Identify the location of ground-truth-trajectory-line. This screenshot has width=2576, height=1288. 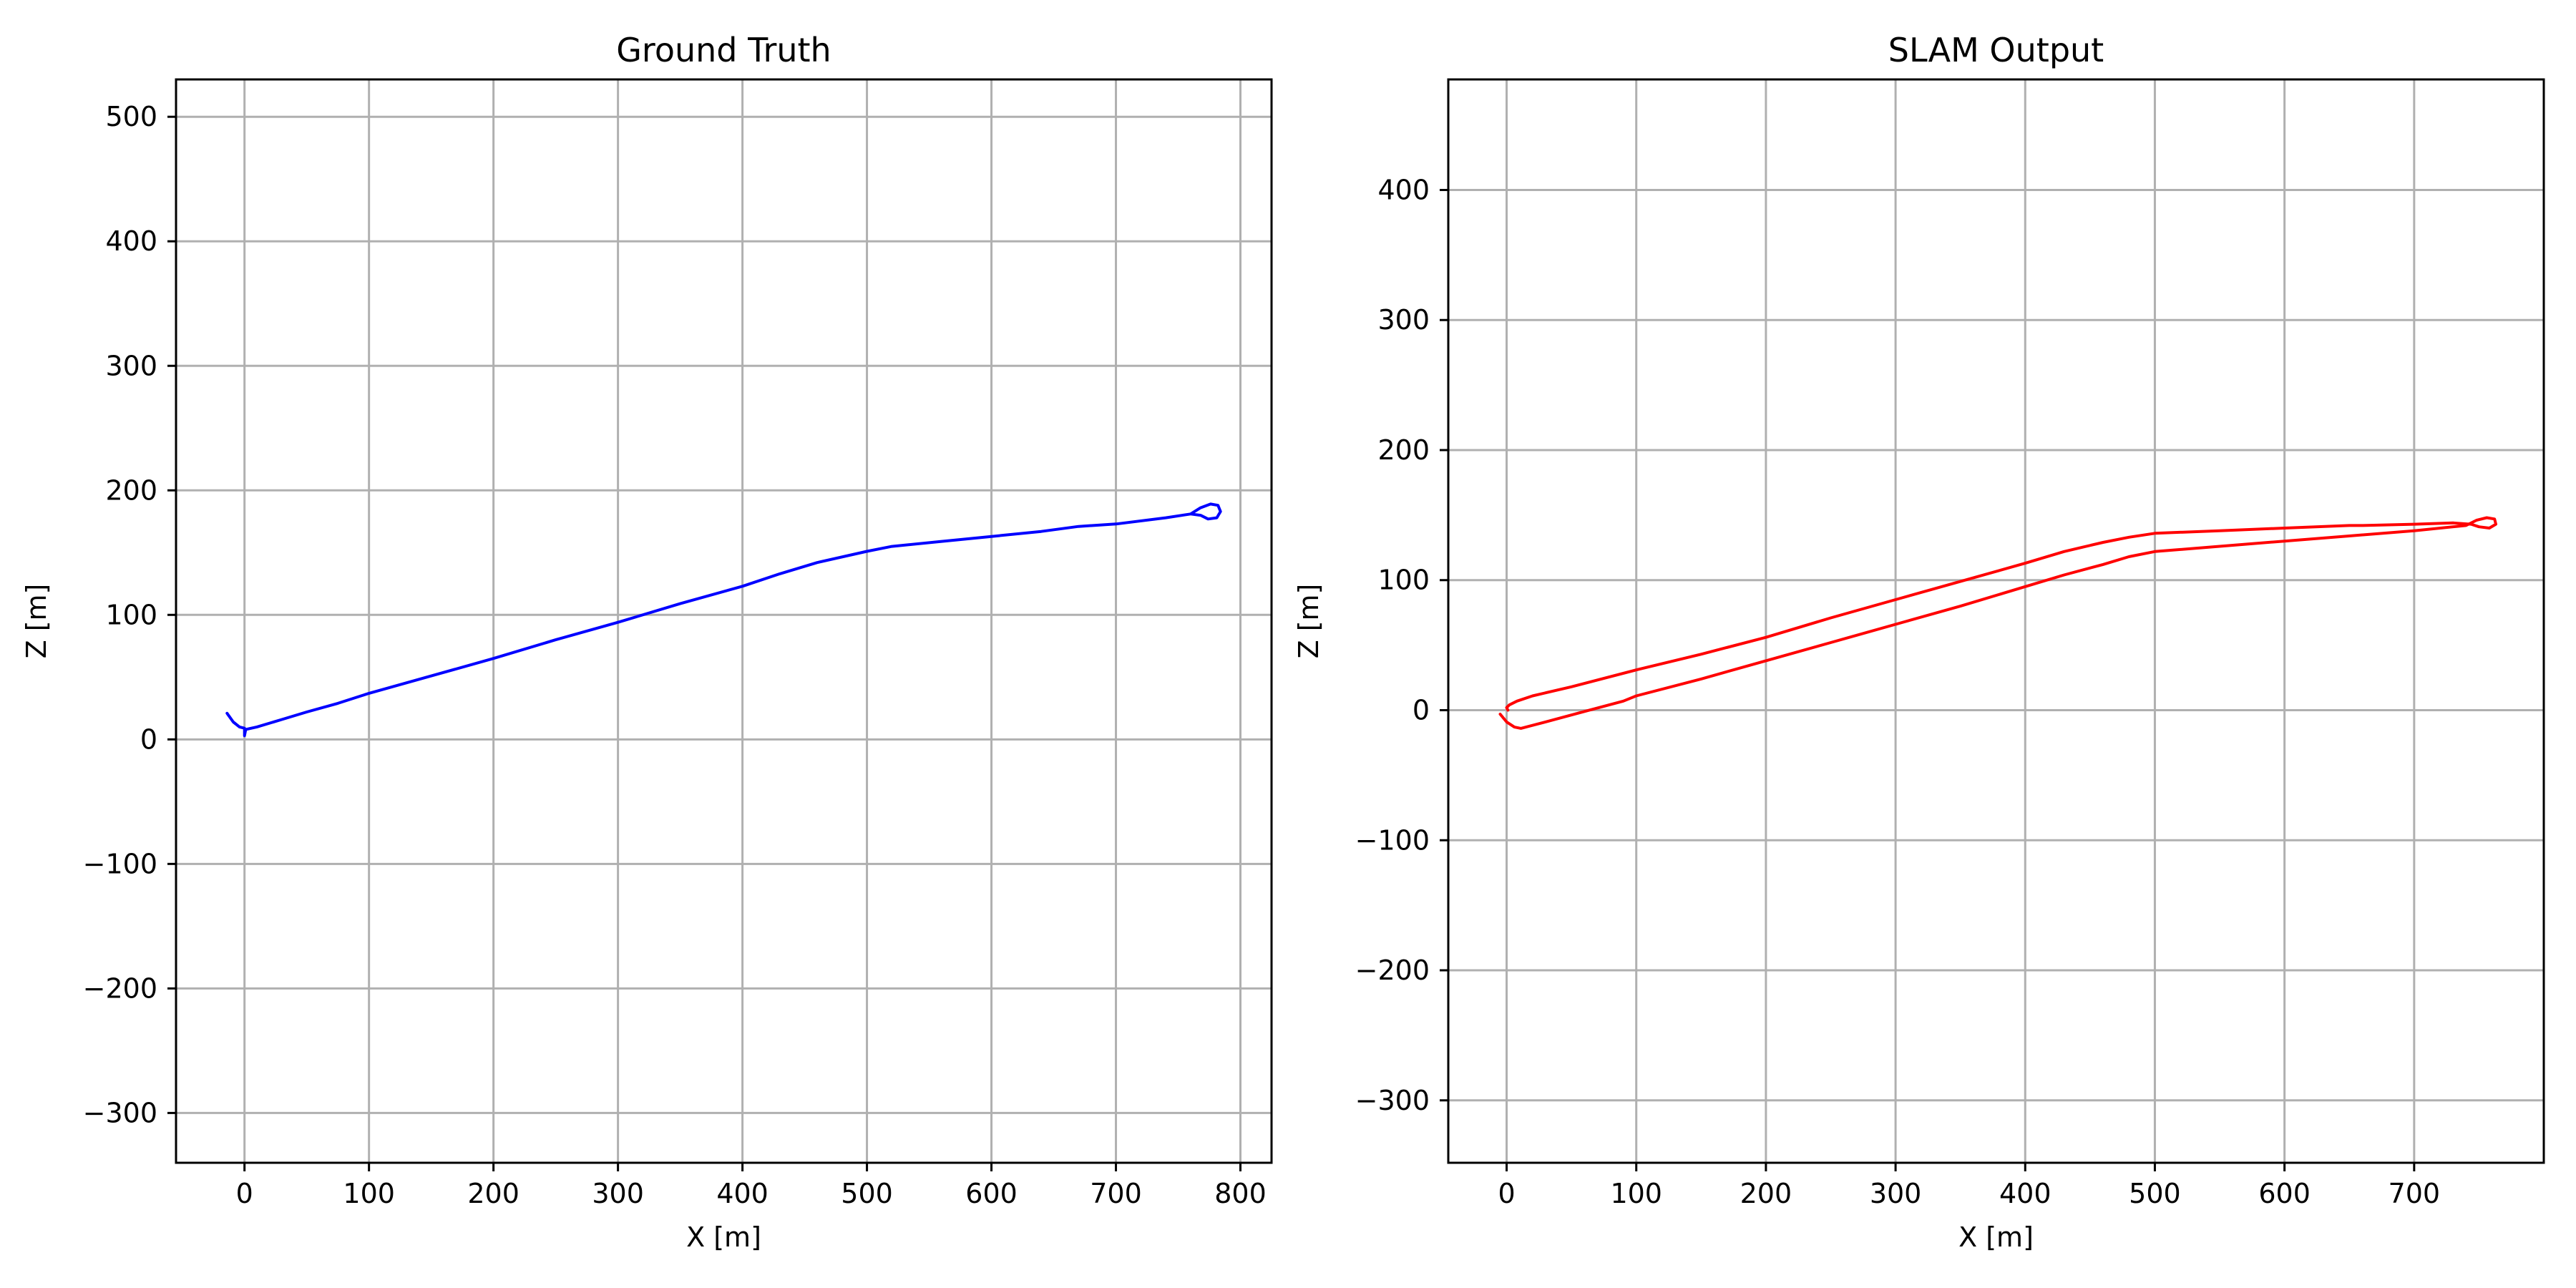
(723, 620).